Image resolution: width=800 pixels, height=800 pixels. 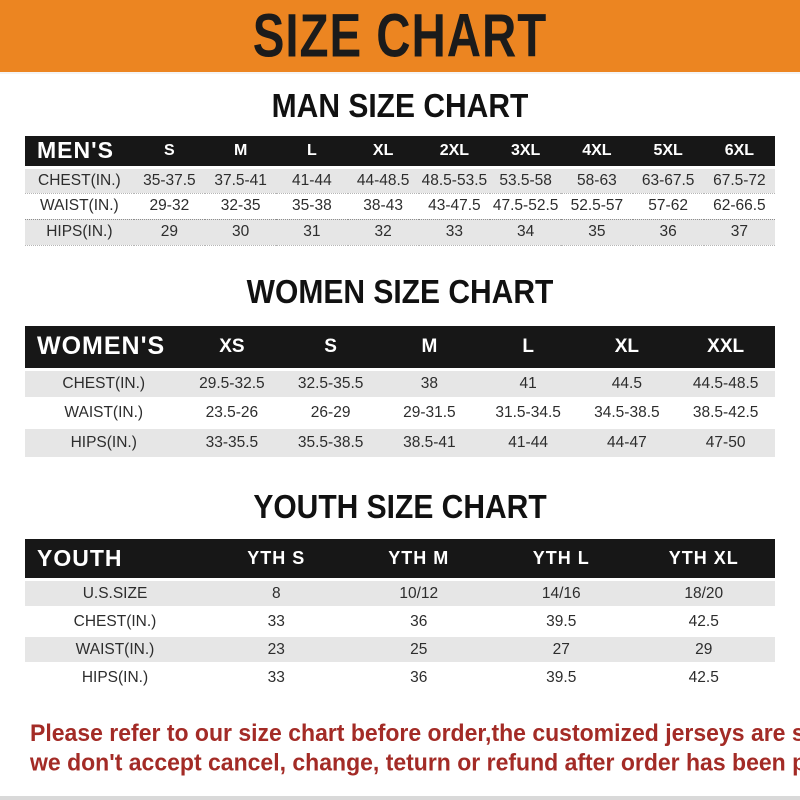 I want to click on column-header: XXL, so click(x=725, y=348).